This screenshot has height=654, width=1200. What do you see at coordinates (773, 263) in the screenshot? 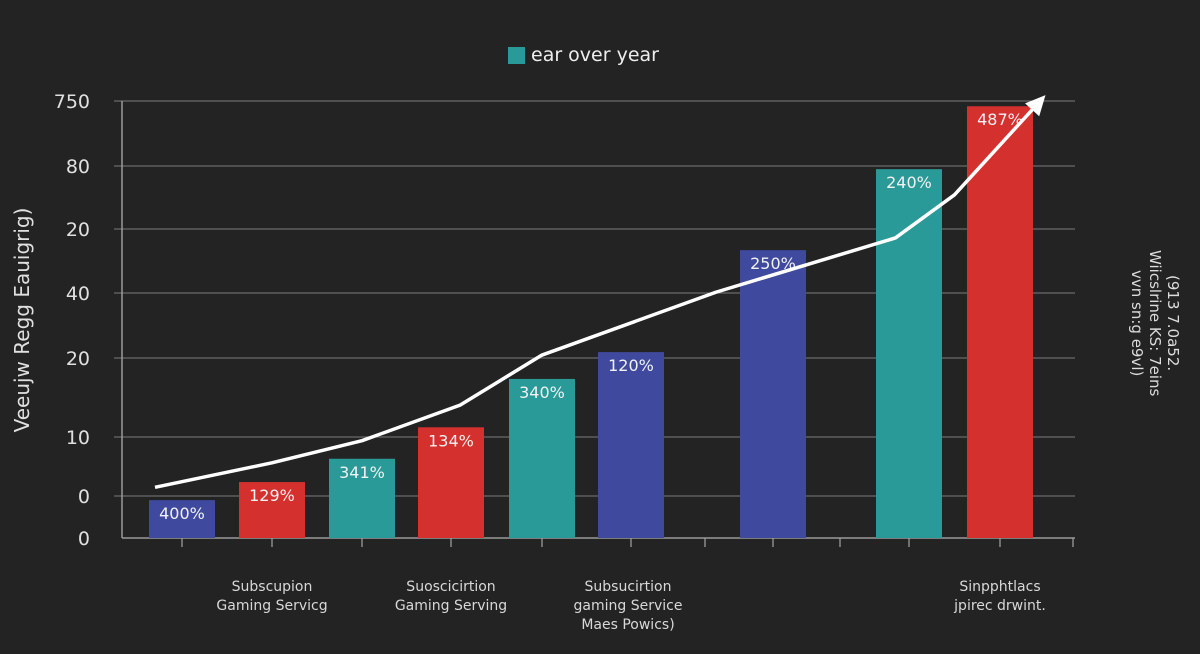
I see `bar-data-label: 250%` at bounding box center [773, 263].